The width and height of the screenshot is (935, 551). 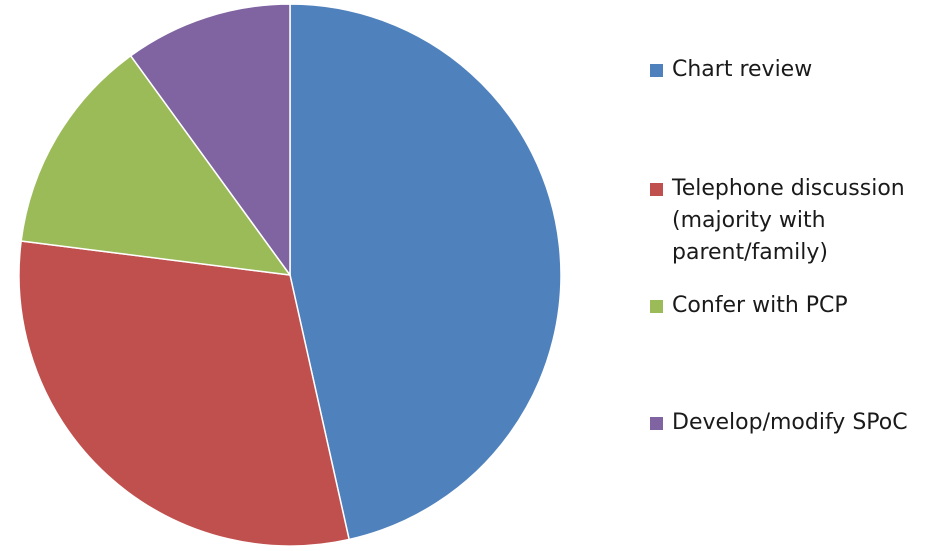 What do you see at coordinates (656, 306) in the screenshot?
I see `legend-swatch-confer-with-pcp` at bounding box center [656, 306].